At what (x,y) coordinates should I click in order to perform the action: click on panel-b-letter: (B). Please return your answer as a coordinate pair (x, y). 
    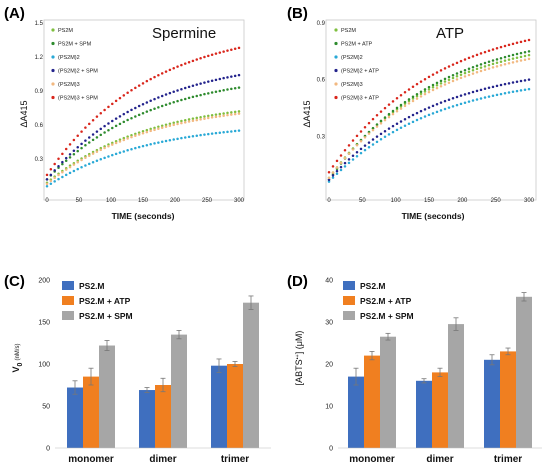
    Looking at the image, I should click on (297, 13).